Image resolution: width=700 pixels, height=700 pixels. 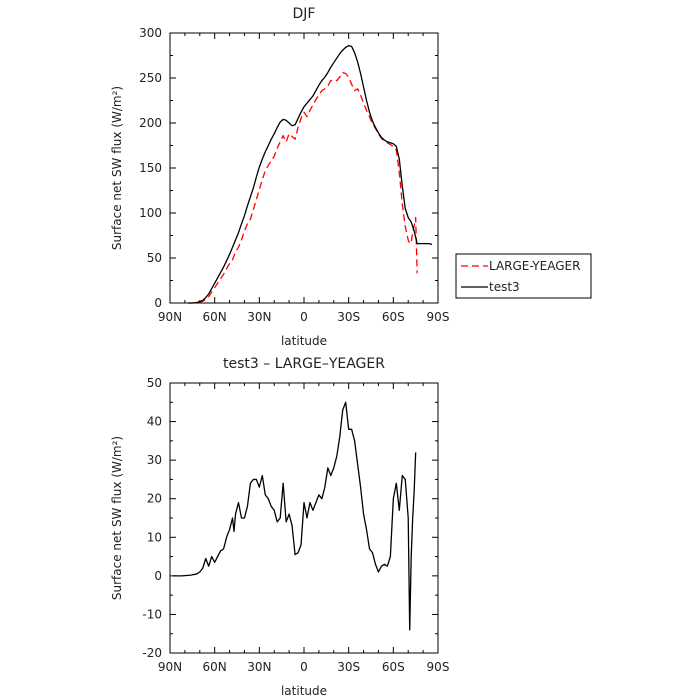 I want to click on bottom-y-tick-label: 20, so click(x=154, y=499).